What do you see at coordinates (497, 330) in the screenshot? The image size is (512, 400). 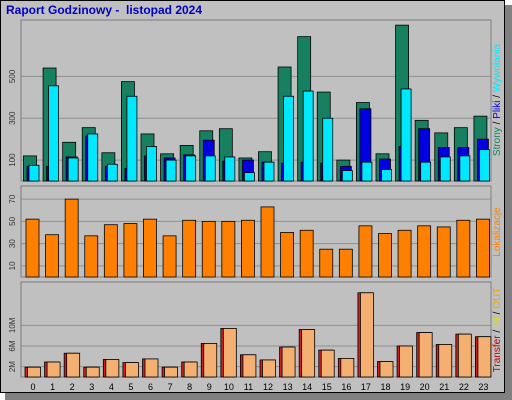 I see `legend-panel-3: Transfer / IN / OUT` at bounding box center [497, 330].